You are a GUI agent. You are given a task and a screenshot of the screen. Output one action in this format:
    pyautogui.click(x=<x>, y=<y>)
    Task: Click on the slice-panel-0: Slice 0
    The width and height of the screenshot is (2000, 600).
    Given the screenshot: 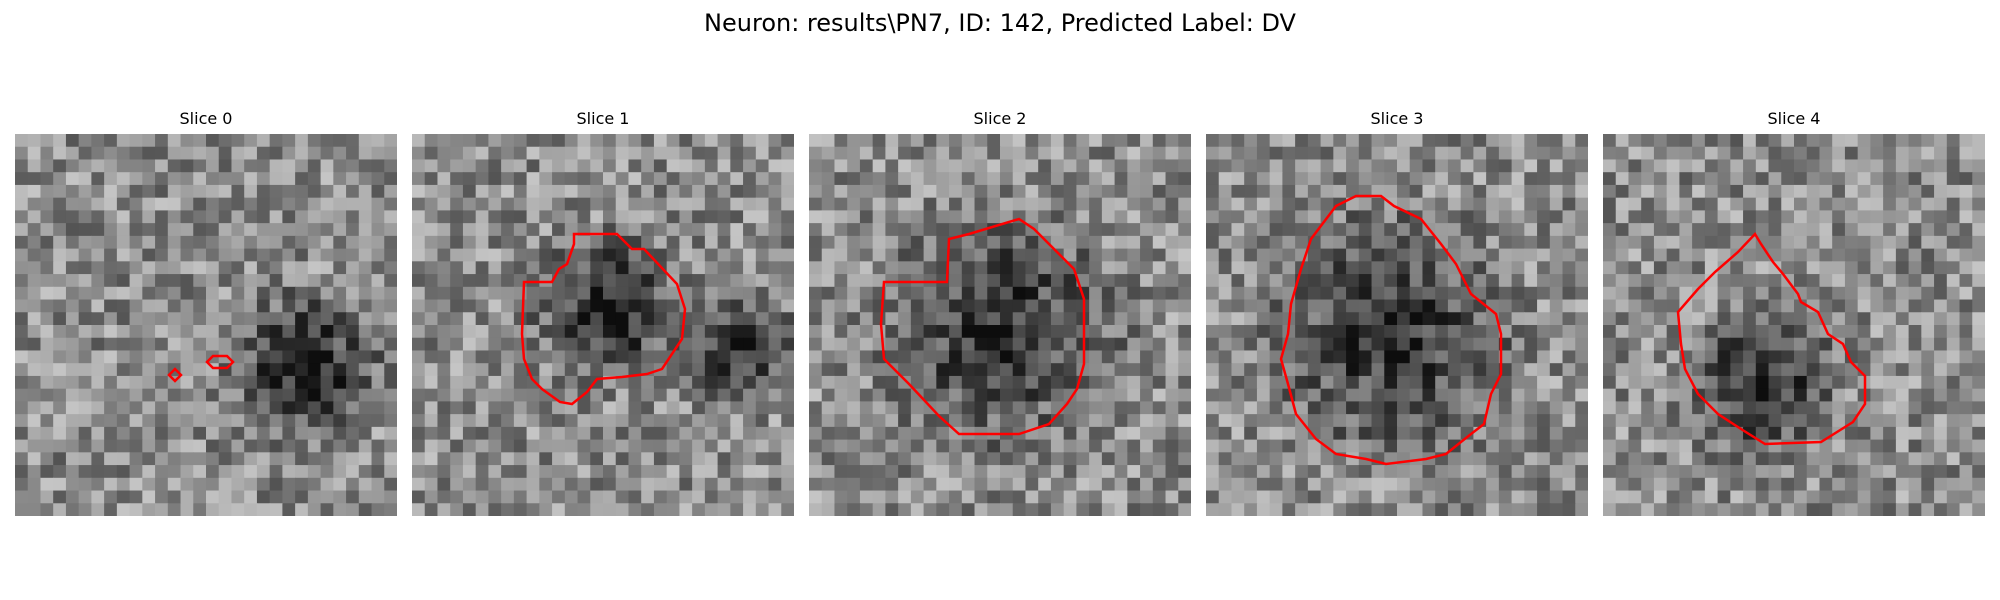 What is the action you would take?
    pyautogui.click(x=206, y=315)
    